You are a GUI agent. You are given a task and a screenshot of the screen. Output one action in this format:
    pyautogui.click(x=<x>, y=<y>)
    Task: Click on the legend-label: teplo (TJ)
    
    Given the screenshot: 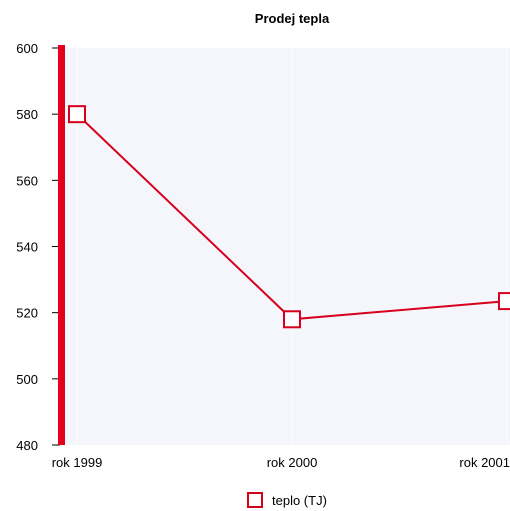 What is the action you would take?
    pyautogui.click(x=299, y=500)
    